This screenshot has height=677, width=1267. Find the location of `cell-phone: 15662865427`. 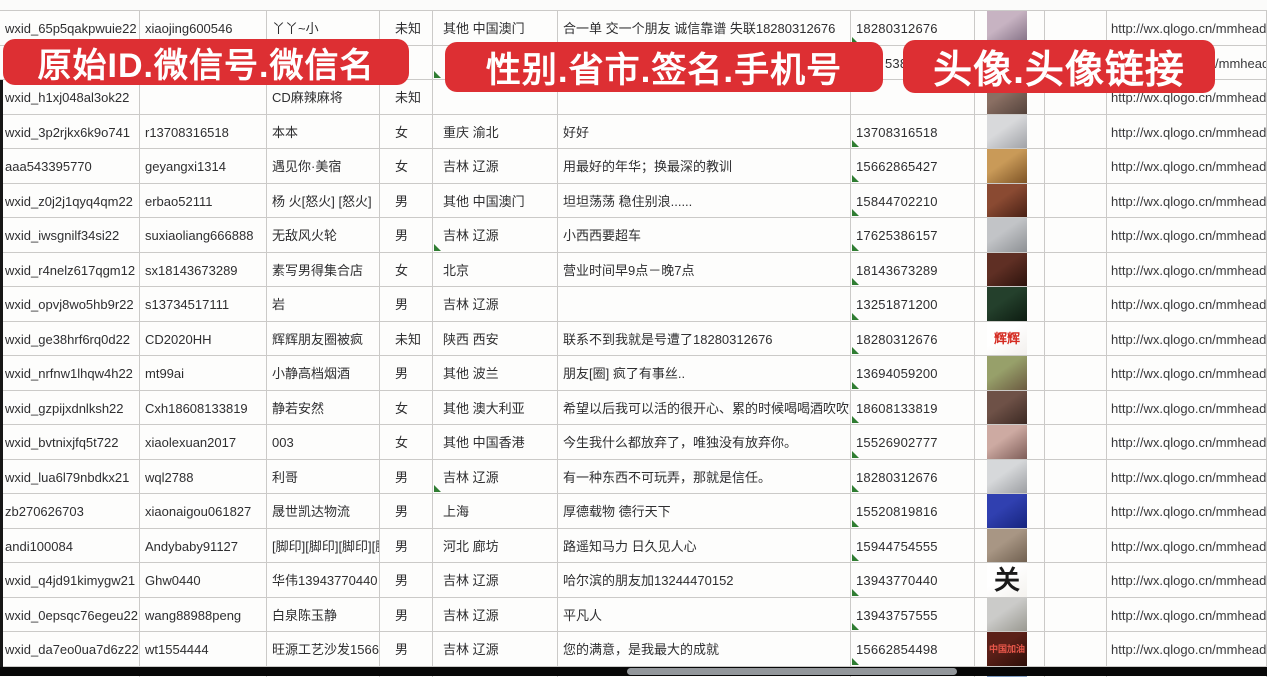

cell-phone: 15662865427 is located at coordinates (913, 166).